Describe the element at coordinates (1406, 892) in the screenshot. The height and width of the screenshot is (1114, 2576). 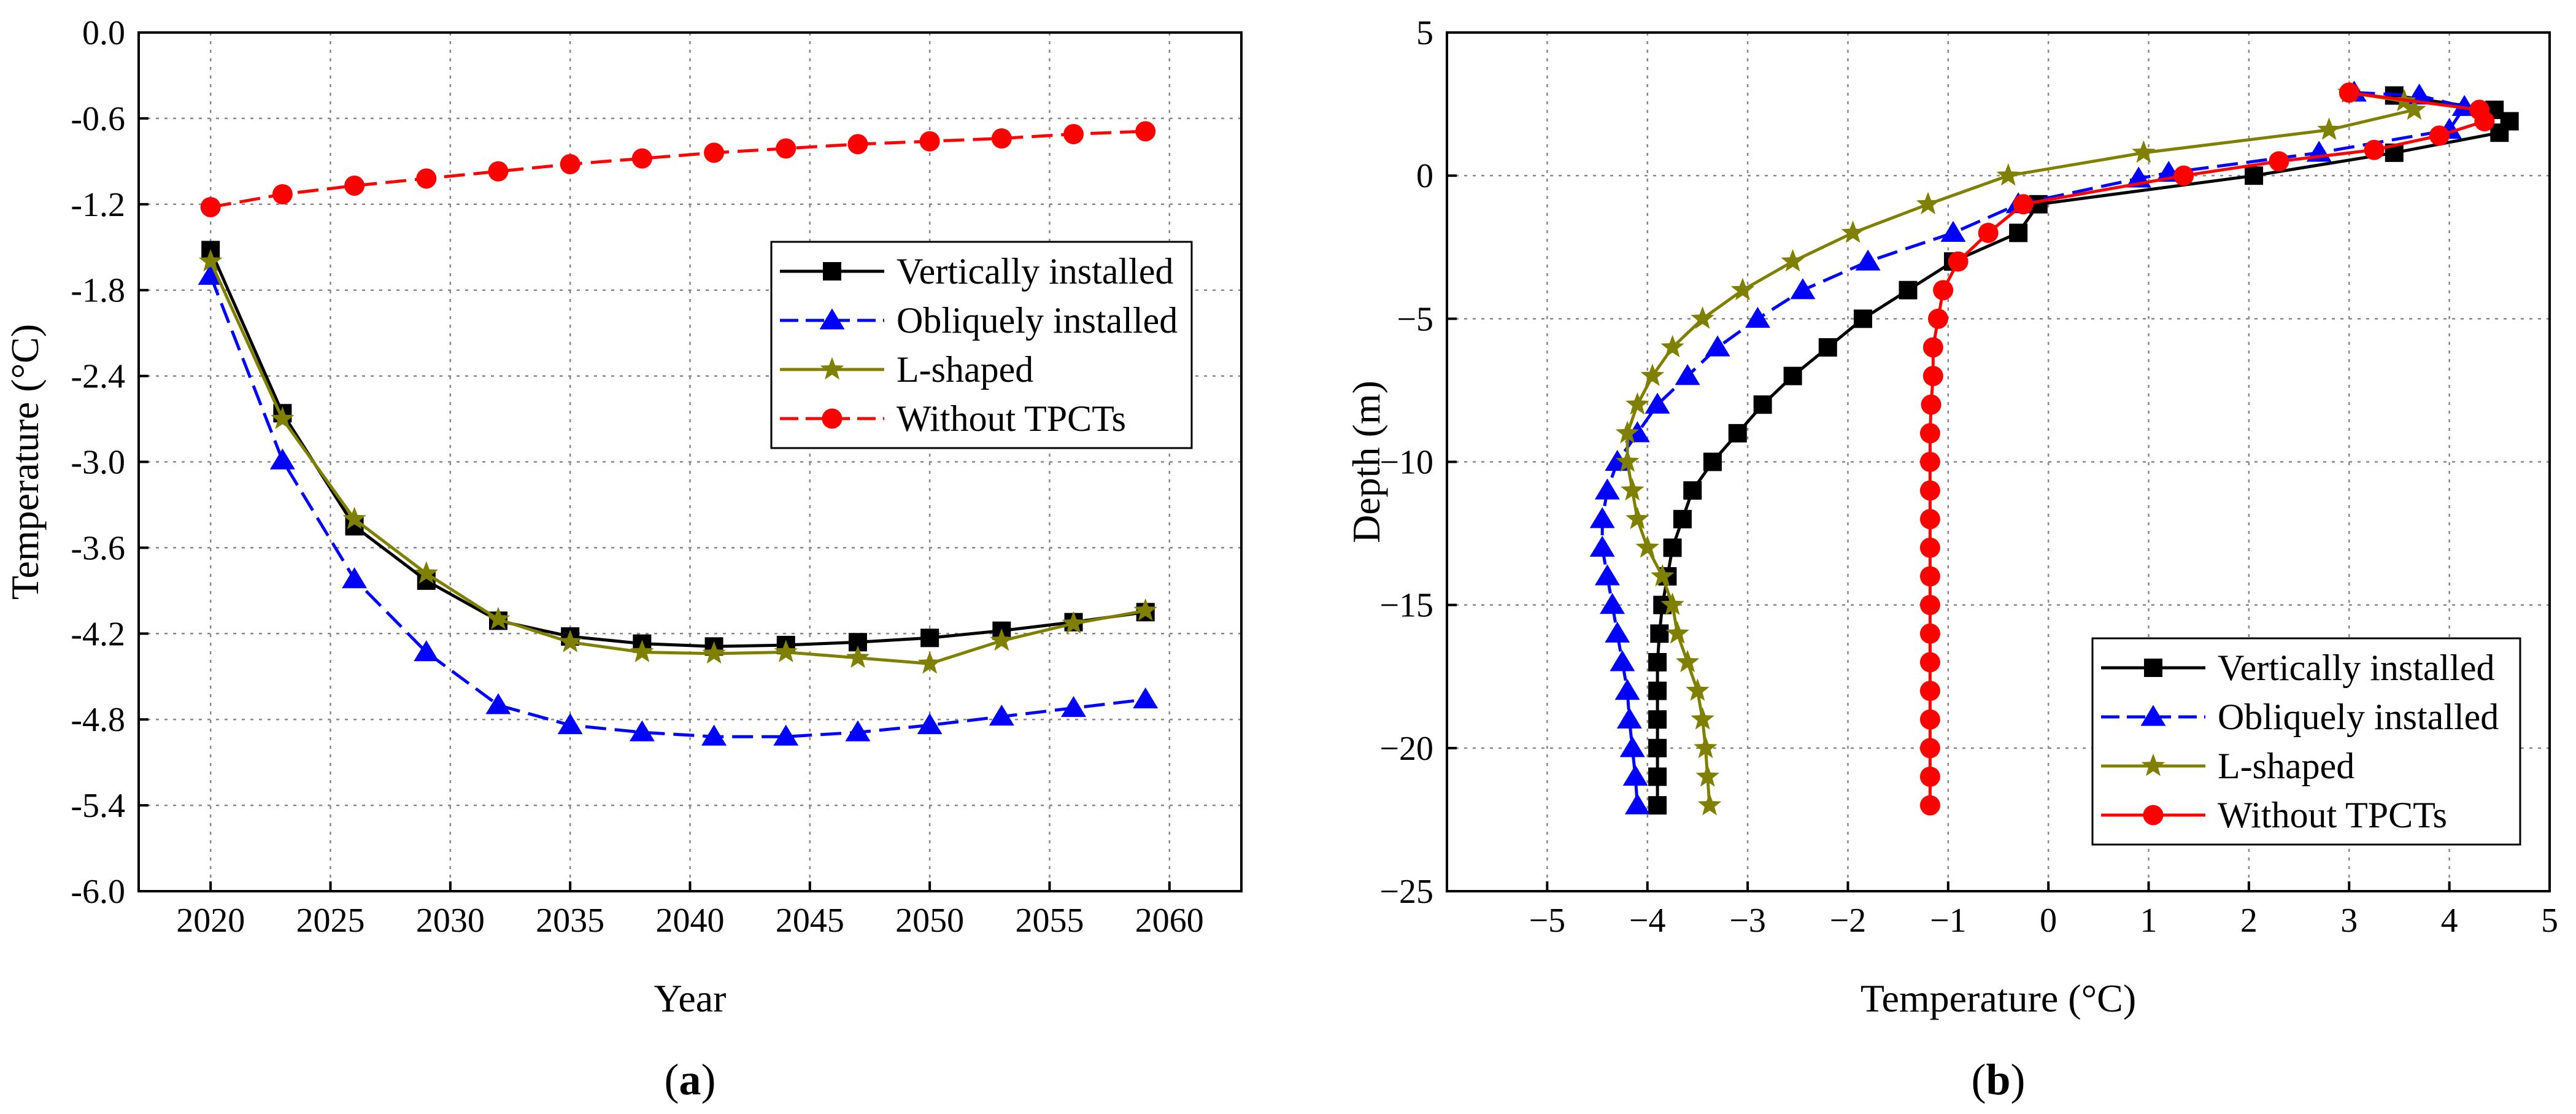
I see `y-tick-label: −25` at that location.